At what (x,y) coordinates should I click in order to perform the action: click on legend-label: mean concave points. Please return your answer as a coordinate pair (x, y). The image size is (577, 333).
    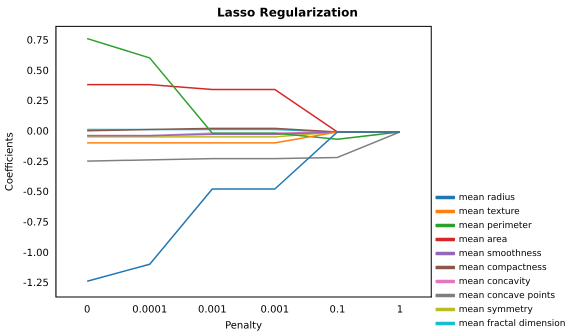
    Looking at the image, I should click on (507, 295).